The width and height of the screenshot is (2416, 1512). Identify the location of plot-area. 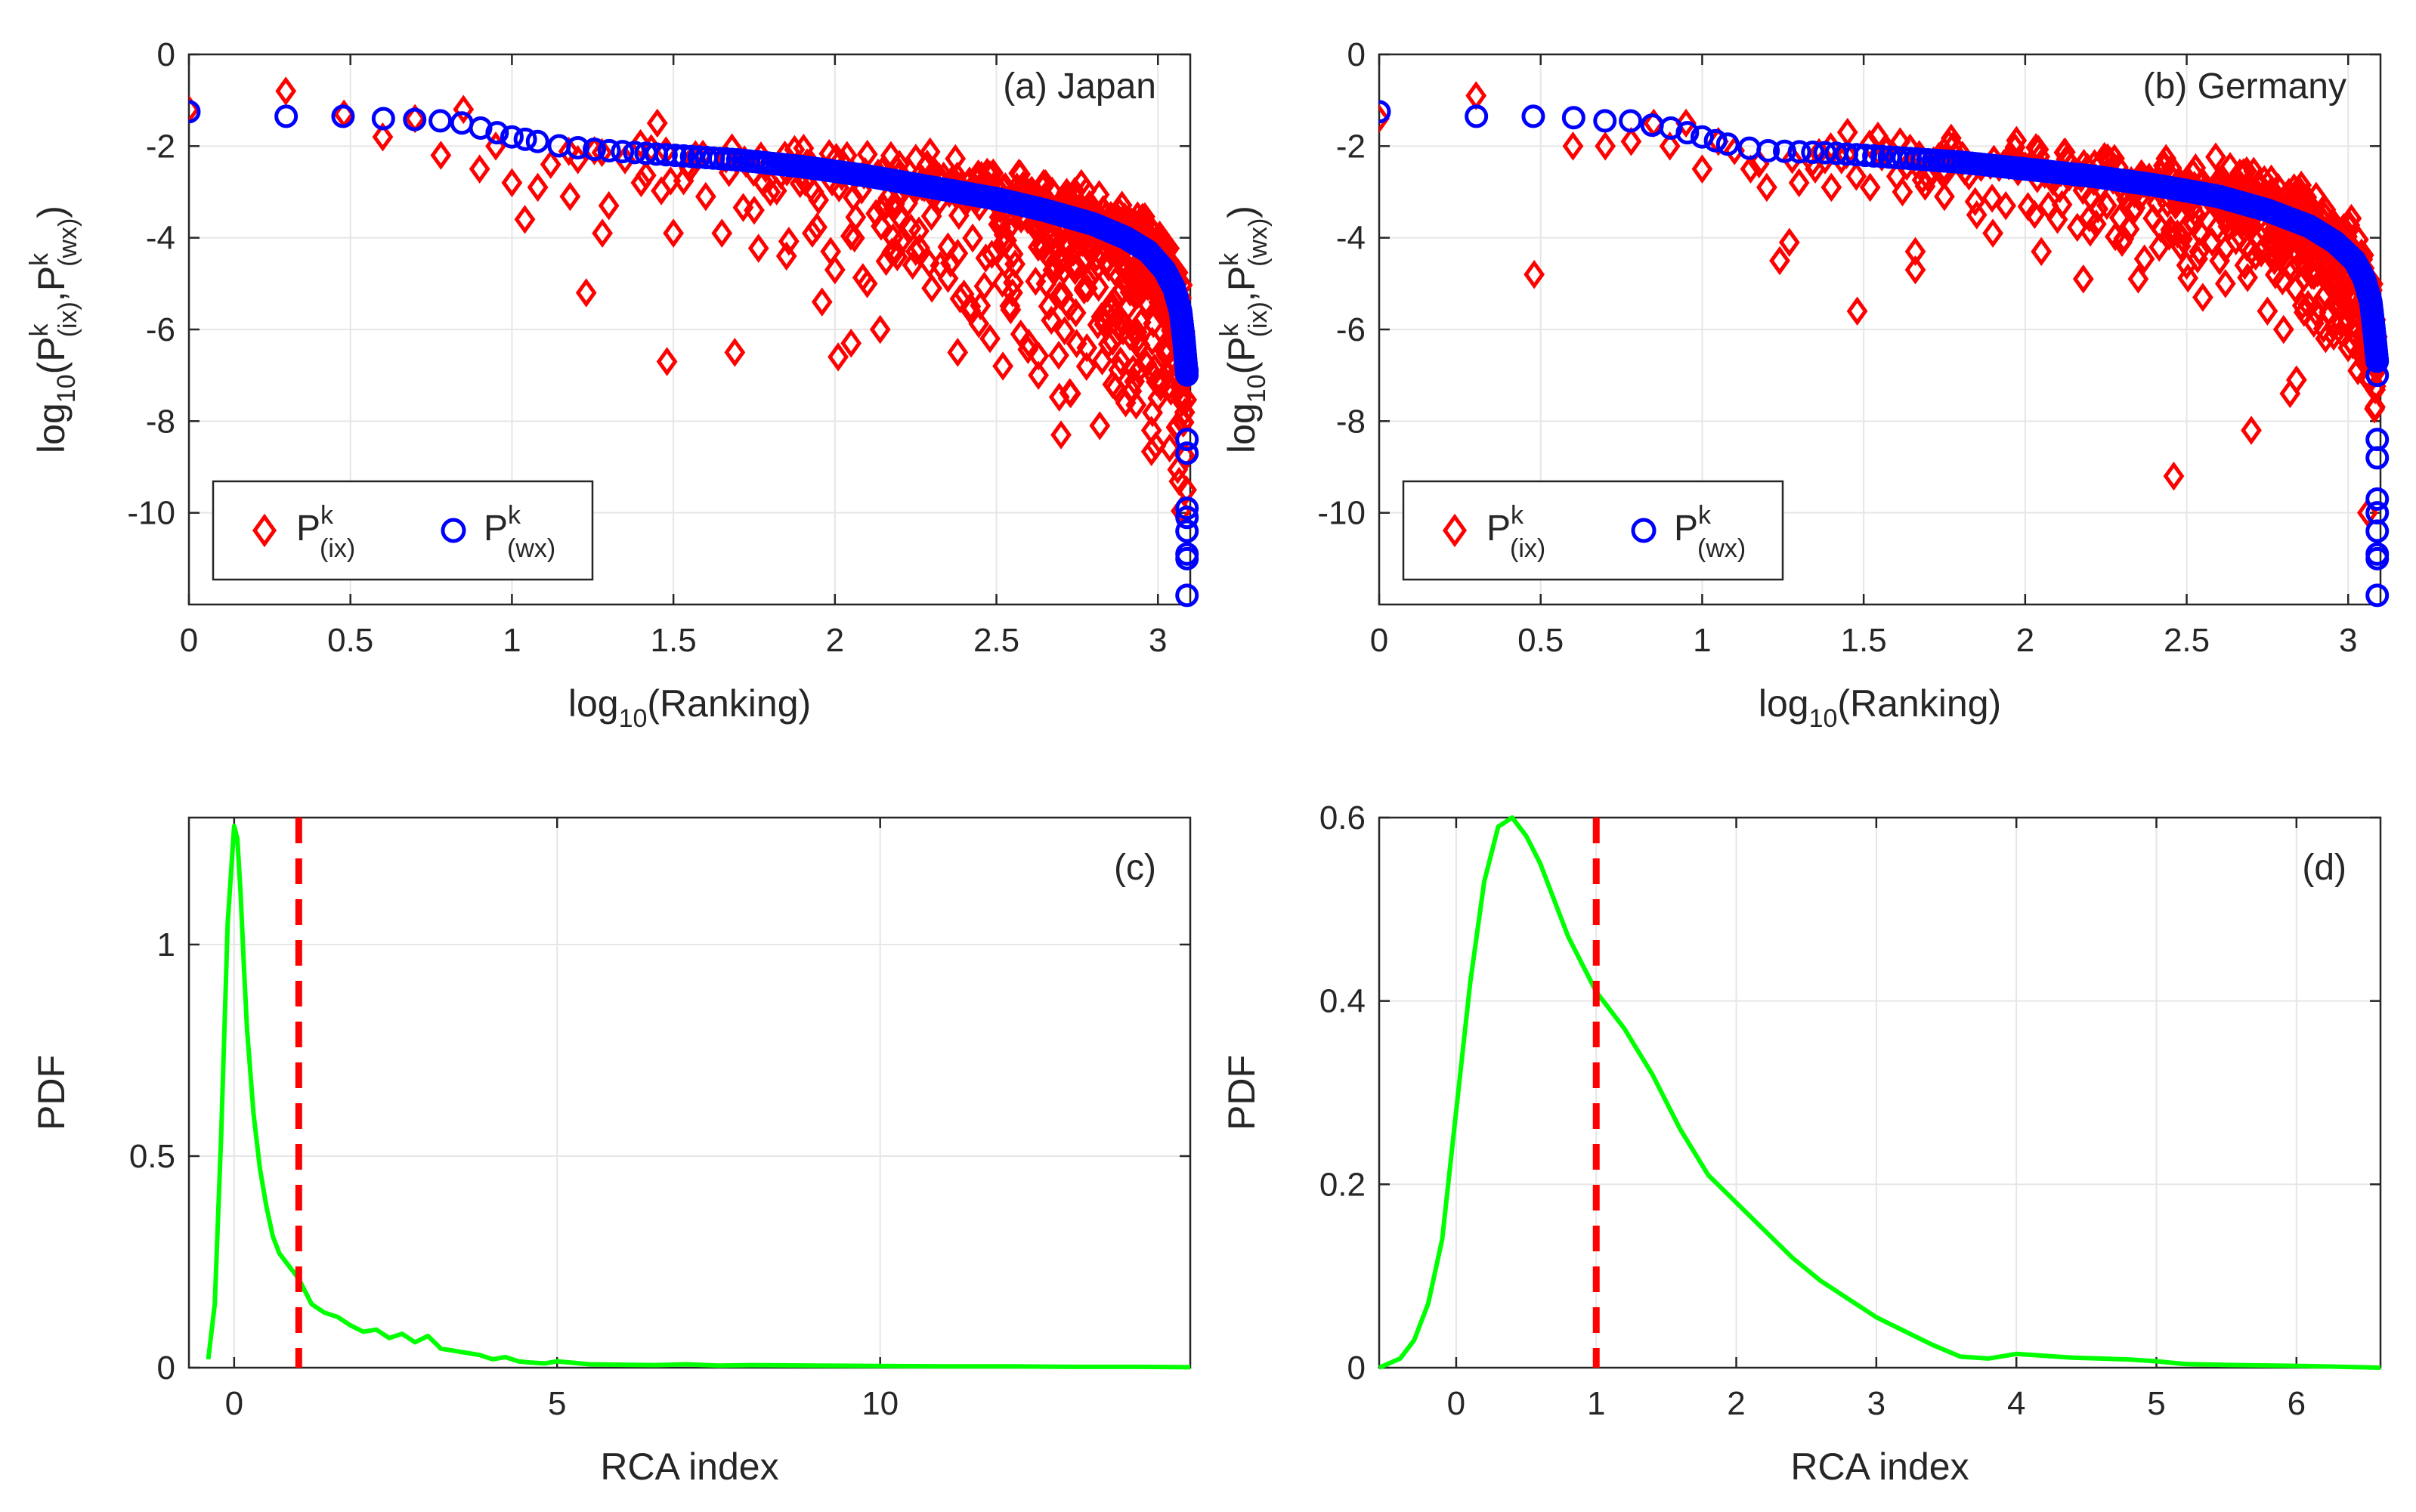
(1884, 344).